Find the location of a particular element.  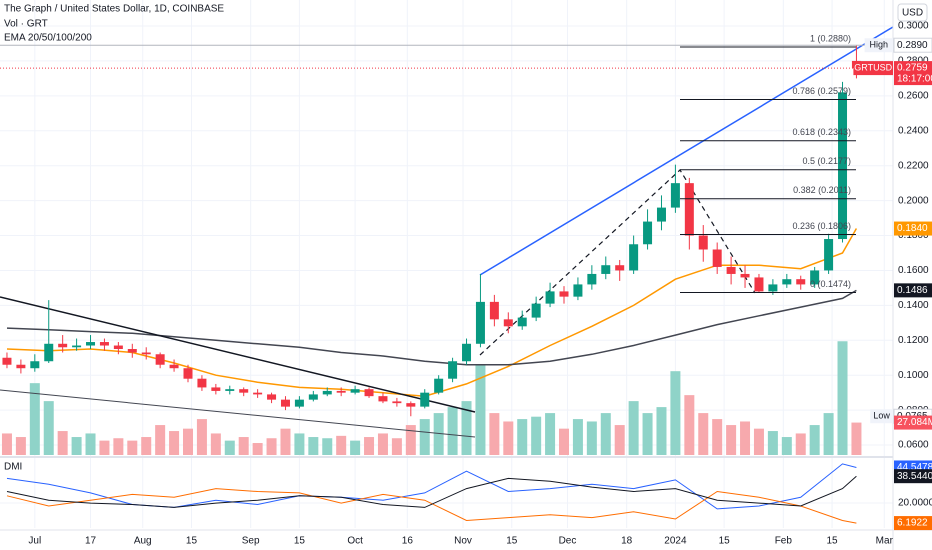

fib-label: 0.236 (0.1806) is located at coordinates (821, 226).